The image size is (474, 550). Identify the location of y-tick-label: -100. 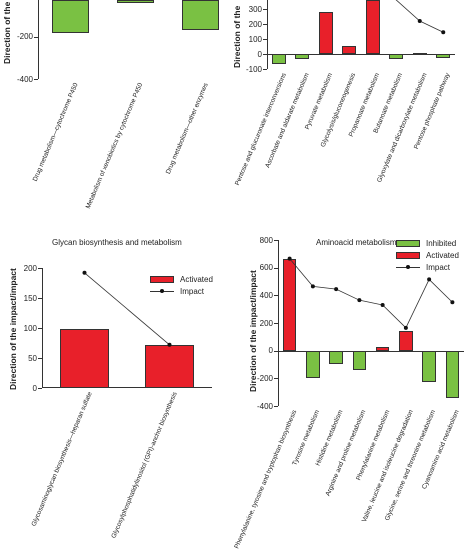
(253, 69).